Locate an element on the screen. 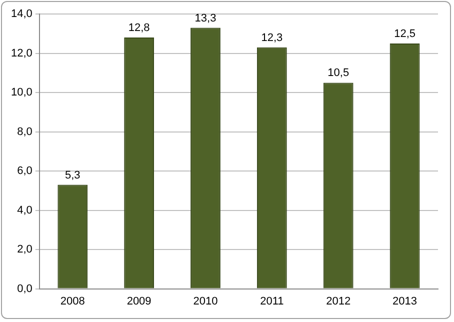 Image resolution: width=454 pixels, height=322 pixels. x-tick-label: 2010 is located at coordinates (205, 301).